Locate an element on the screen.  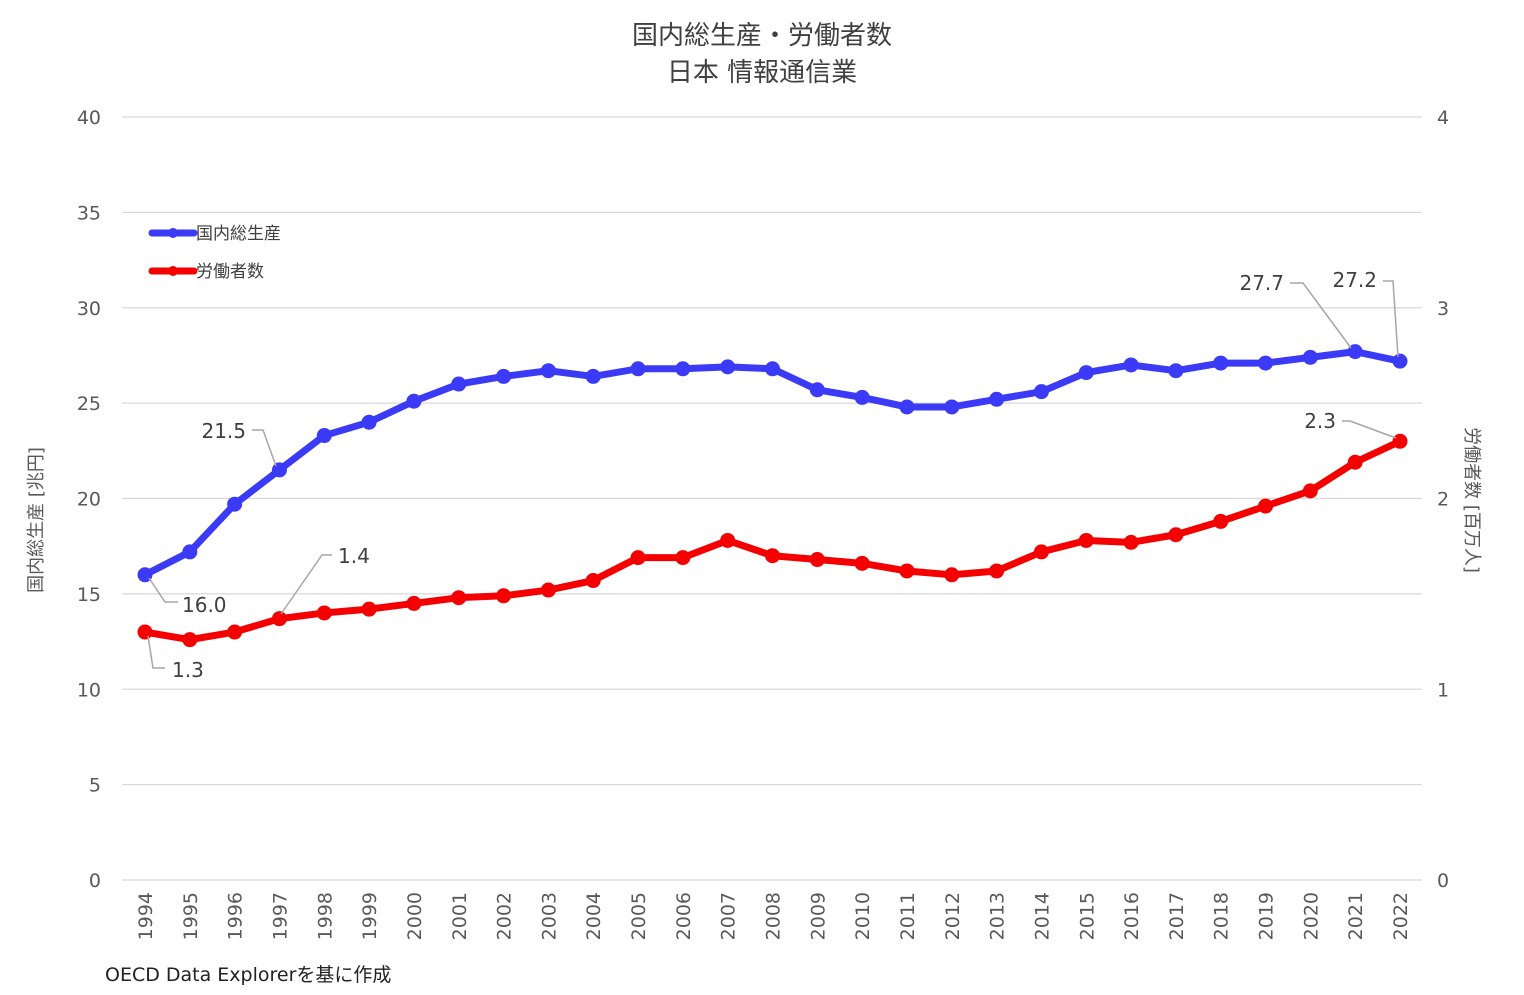
x-axis-tick-label: 1994 is located at coordinates (146, 916).